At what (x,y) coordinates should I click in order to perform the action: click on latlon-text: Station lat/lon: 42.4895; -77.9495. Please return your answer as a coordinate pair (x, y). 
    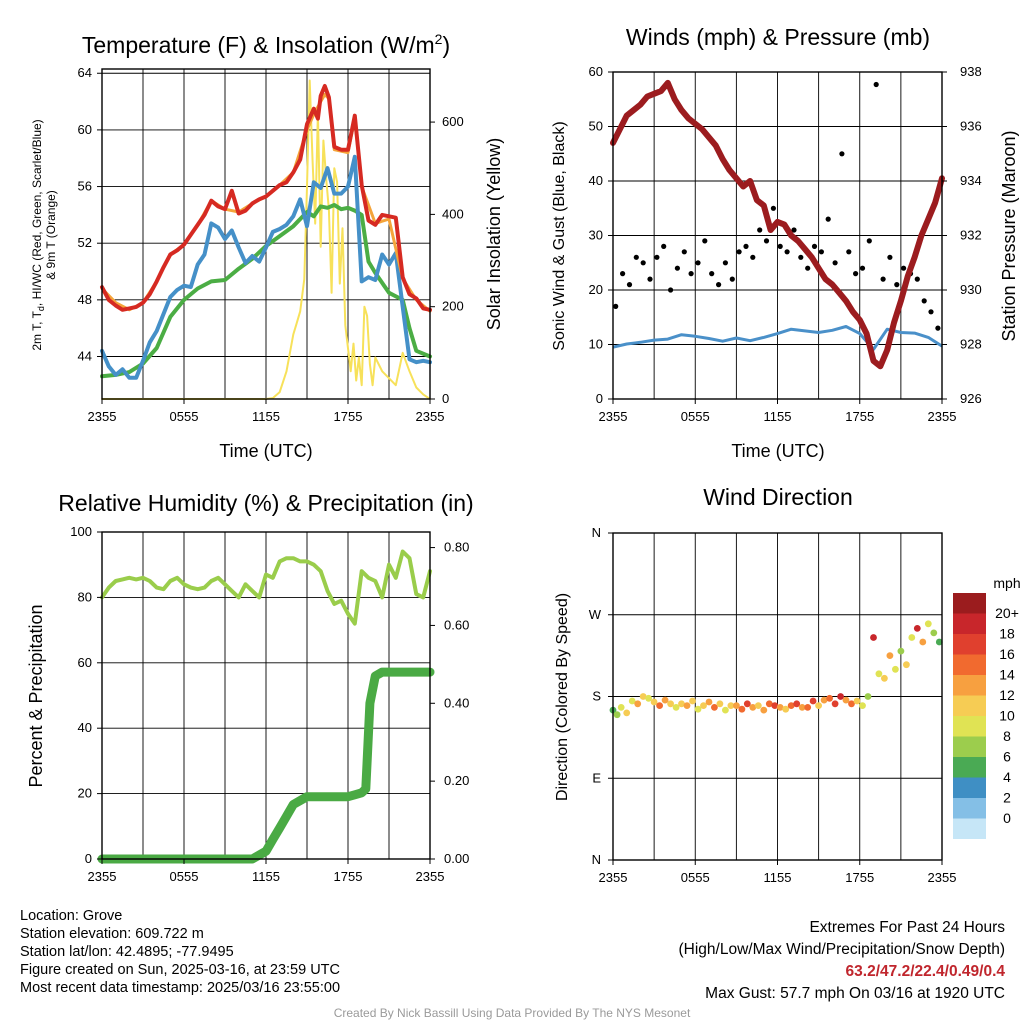
    Looking at the image, I should click on (127, 952).